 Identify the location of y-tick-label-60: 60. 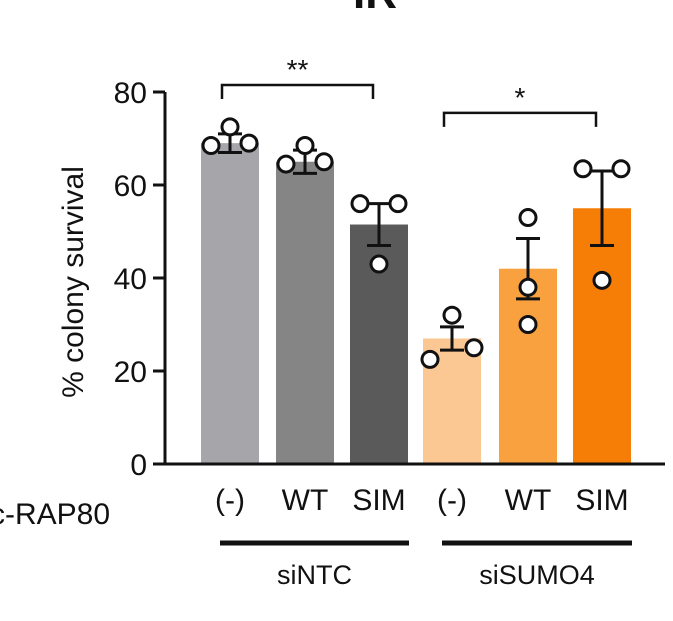
(130, 186).